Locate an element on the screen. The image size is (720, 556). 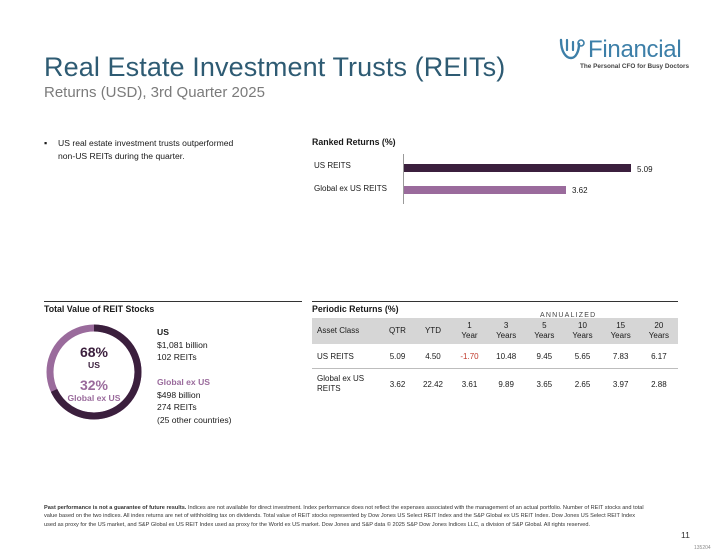
row-name: Global ex US REITS is located at coordinates (341, 383).